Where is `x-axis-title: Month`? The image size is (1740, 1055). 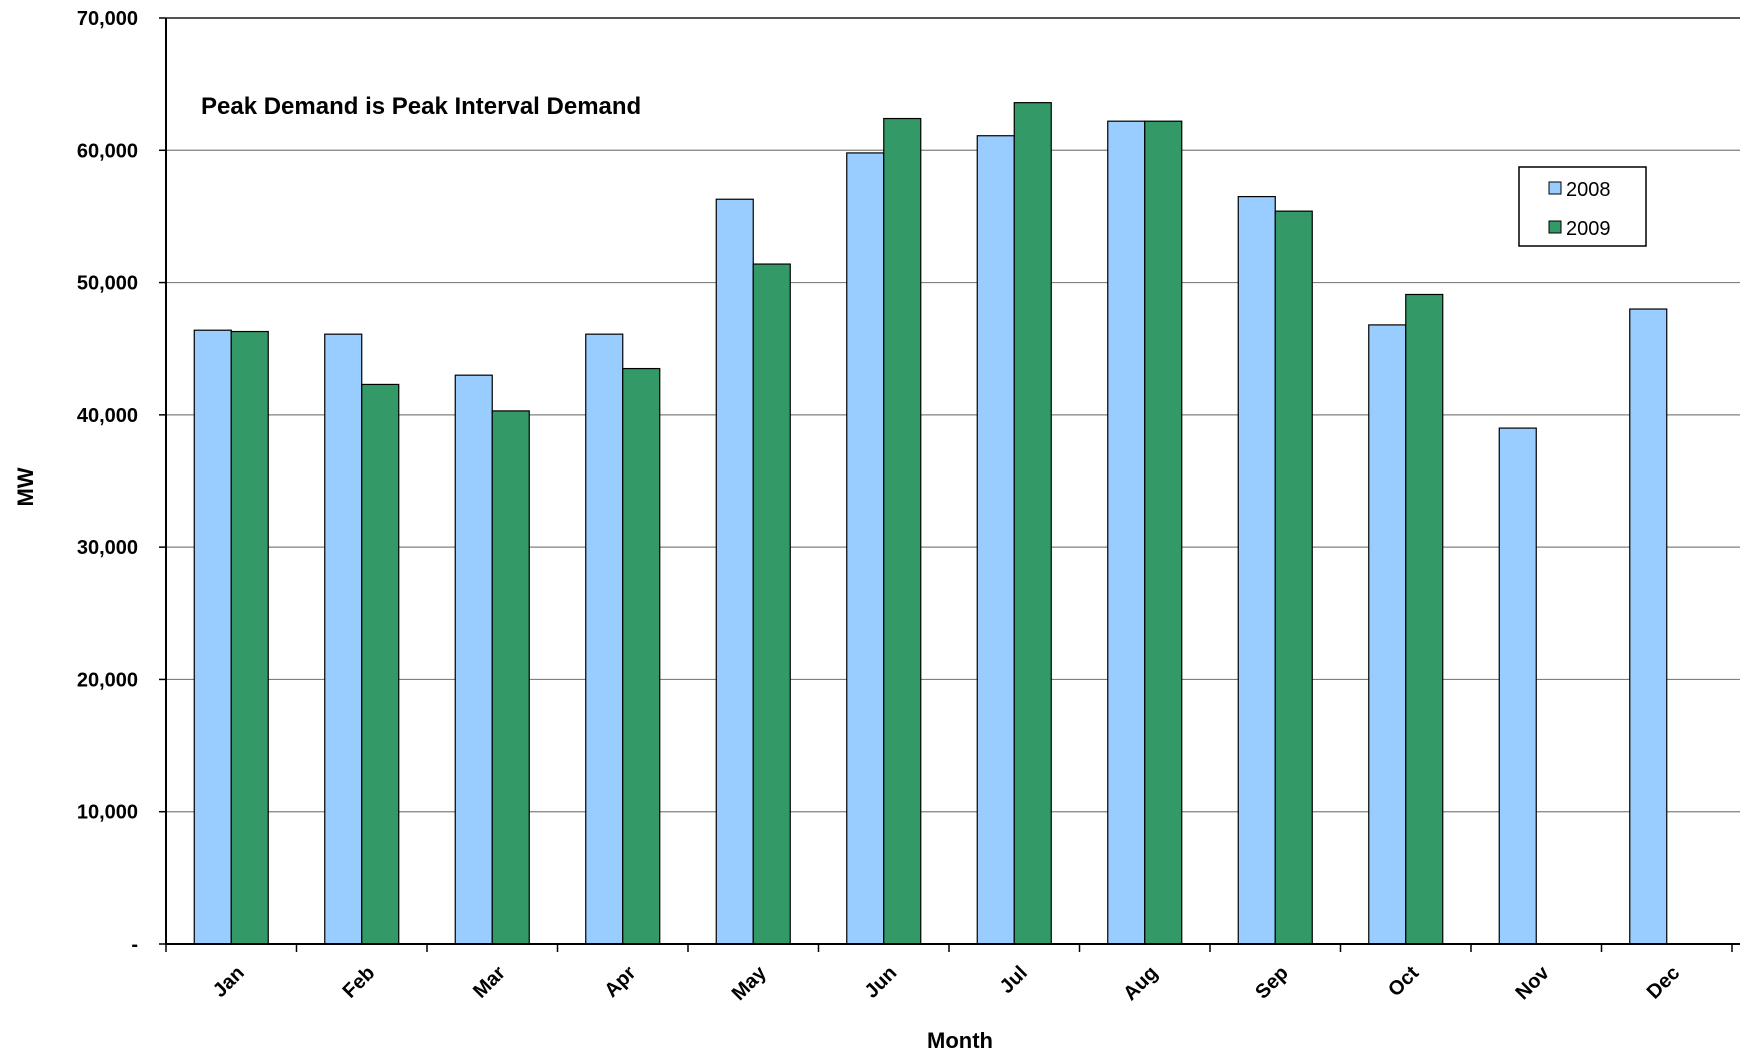 x-axis-title: Month is located at coordinates (960, 1040).